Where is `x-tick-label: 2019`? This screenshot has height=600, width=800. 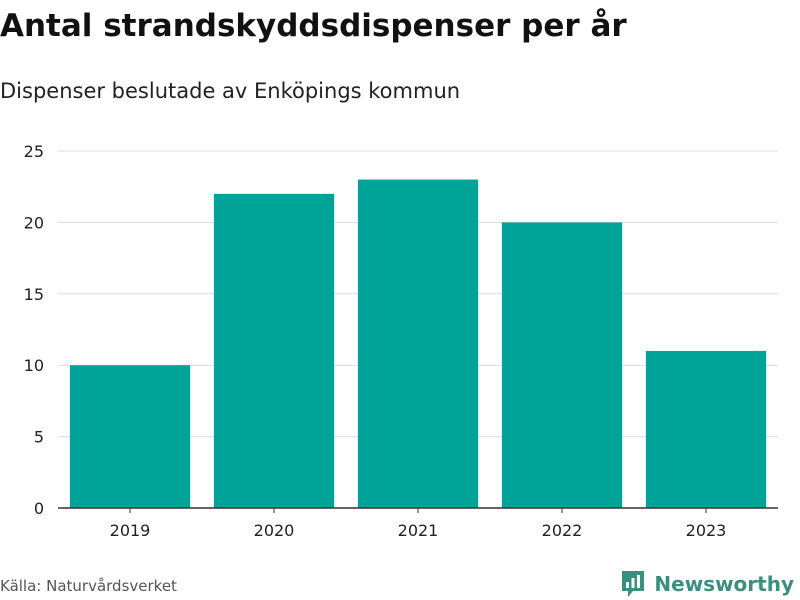 x-tick-label: 2019 is located at coordinates (130, 530).